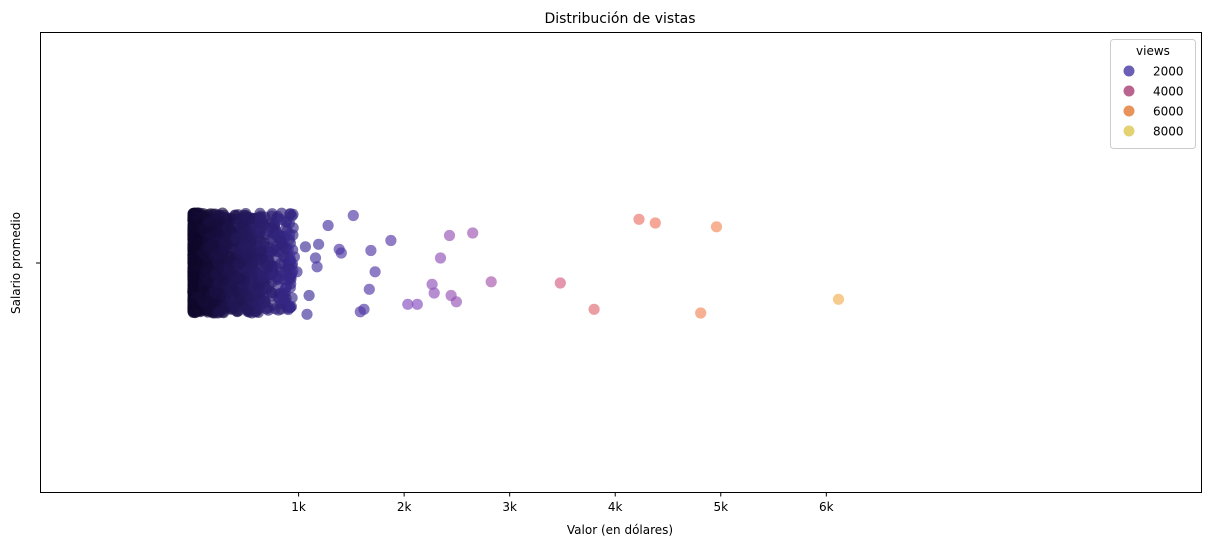  I want to click on x-tick-label: 6k, so click(826, 507).